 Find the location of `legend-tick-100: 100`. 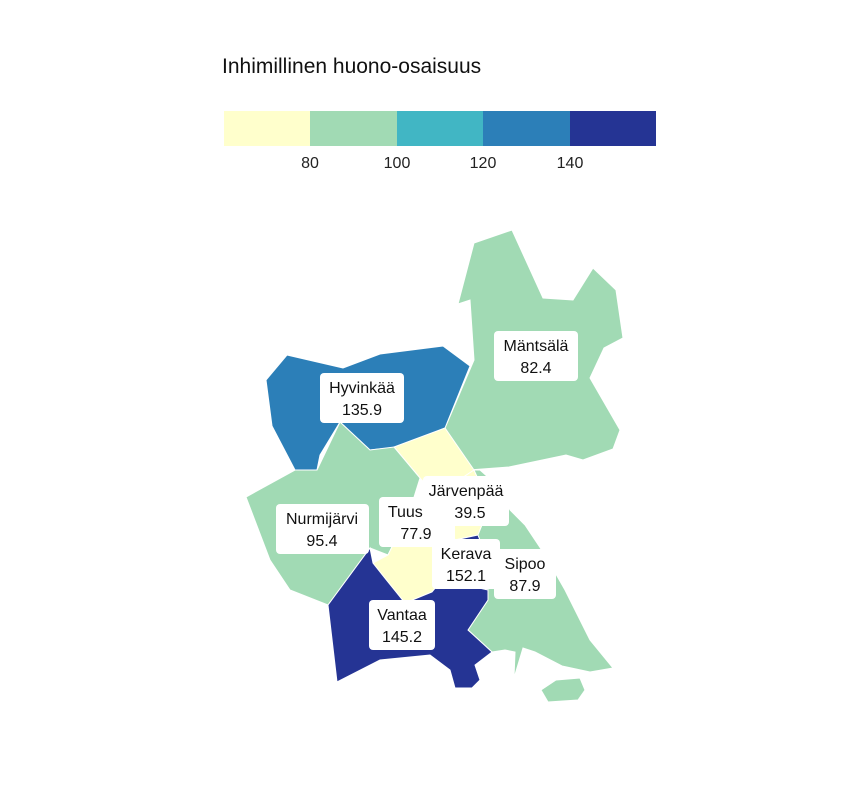

legend-tick-100: 100 is located at coordinates (397, 163).